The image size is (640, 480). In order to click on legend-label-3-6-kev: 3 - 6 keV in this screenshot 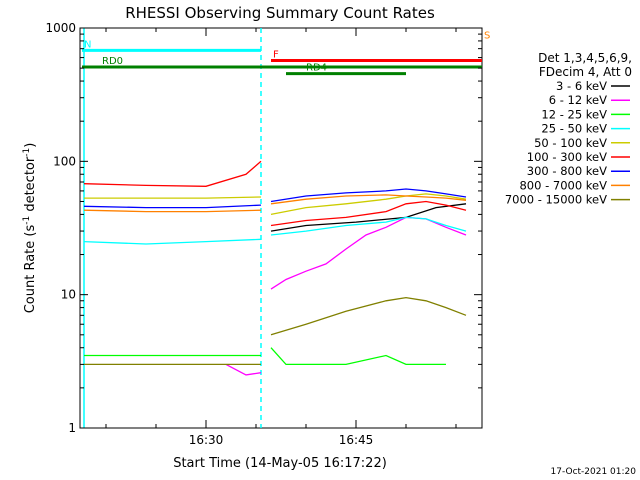, I will do `click(581, 86)`.